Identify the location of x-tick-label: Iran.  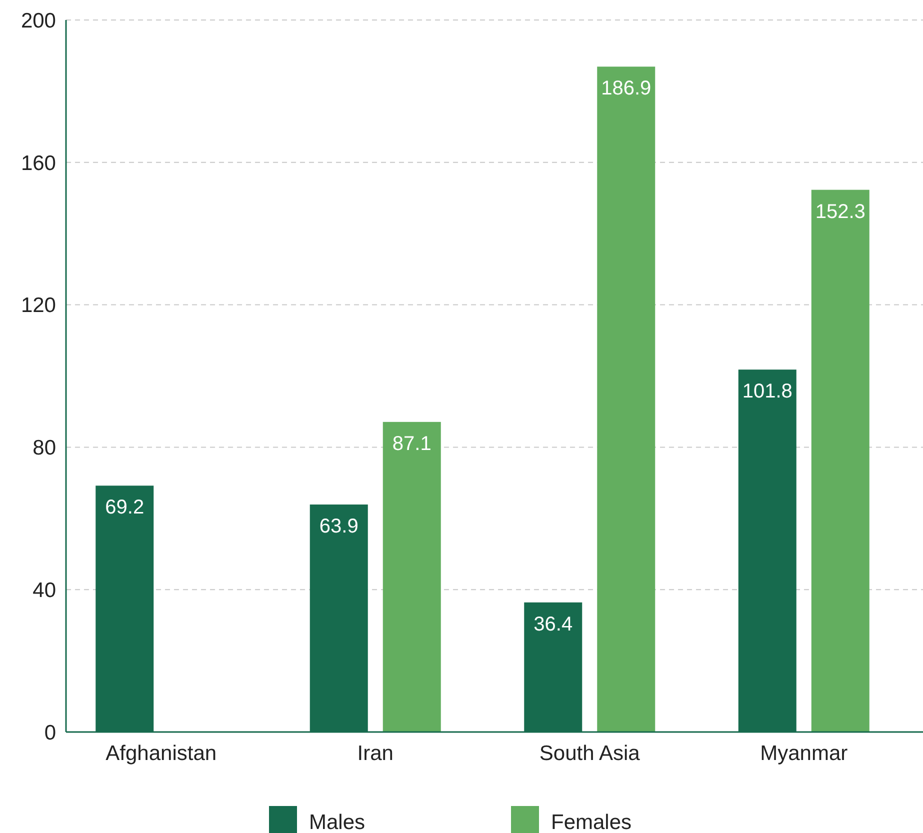
(375, 753).